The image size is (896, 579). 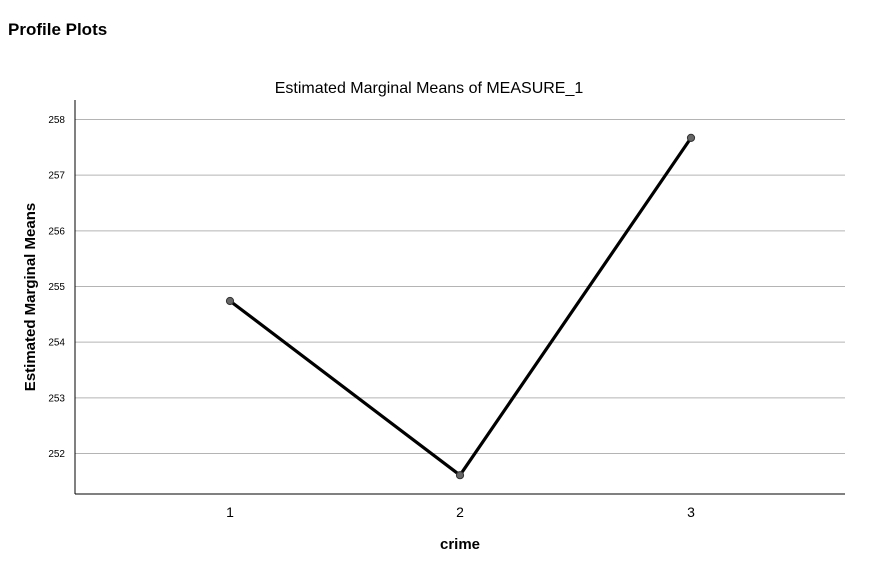 I want to click on y-tick-label: 258, so click(x=56, y=120).